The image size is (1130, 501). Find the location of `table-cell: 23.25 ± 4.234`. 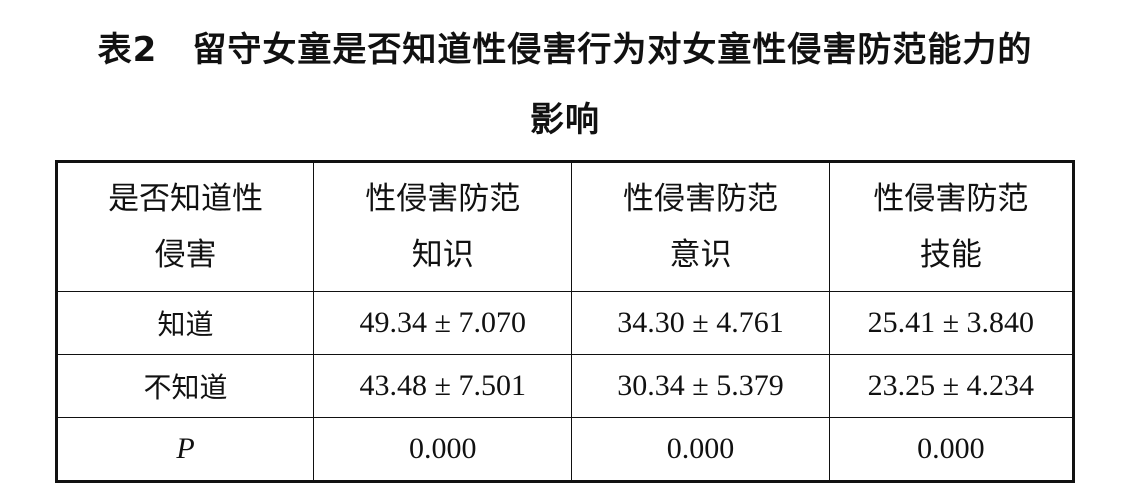

table-cell: 23.25 ± 4.234 is located at coordinates (951, 386).